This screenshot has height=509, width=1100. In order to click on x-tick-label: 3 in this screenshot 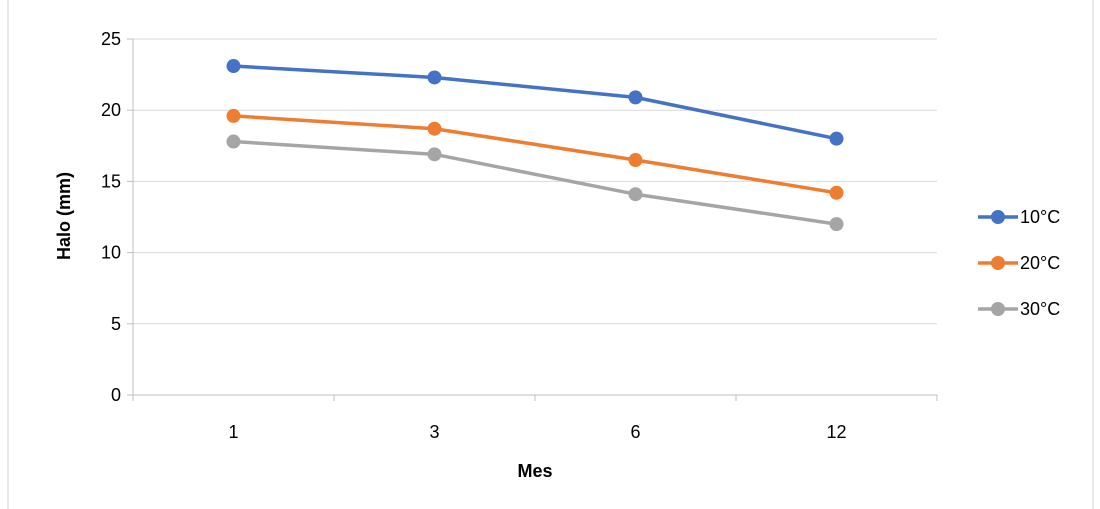, I will do `click(434, 432)`.